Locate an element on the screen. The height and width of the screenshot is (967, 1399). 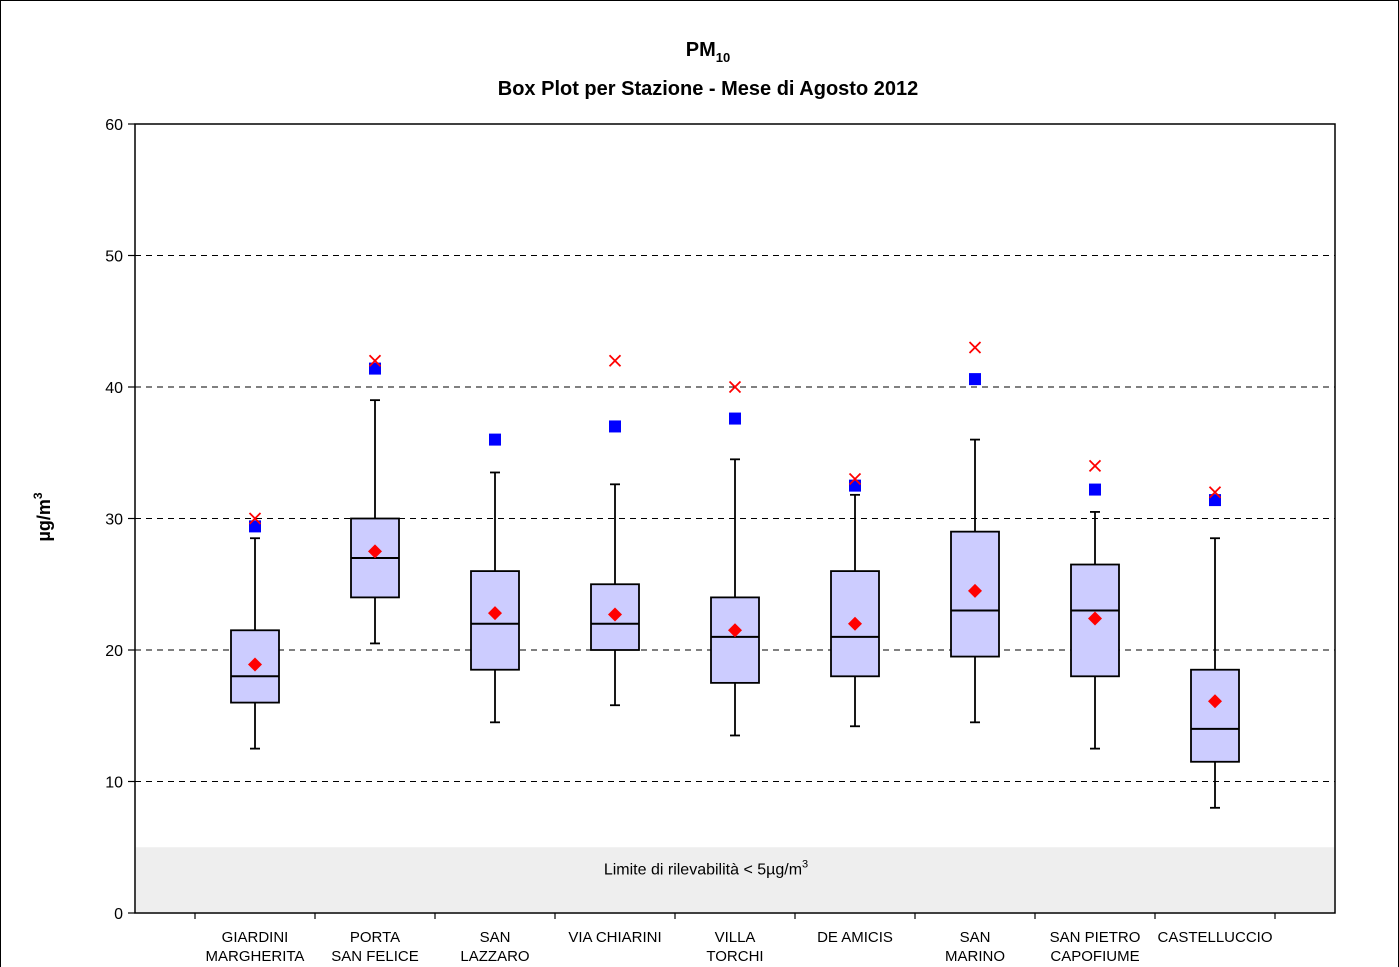
x-category-label: VILLA is located at coordinates (735, 937).